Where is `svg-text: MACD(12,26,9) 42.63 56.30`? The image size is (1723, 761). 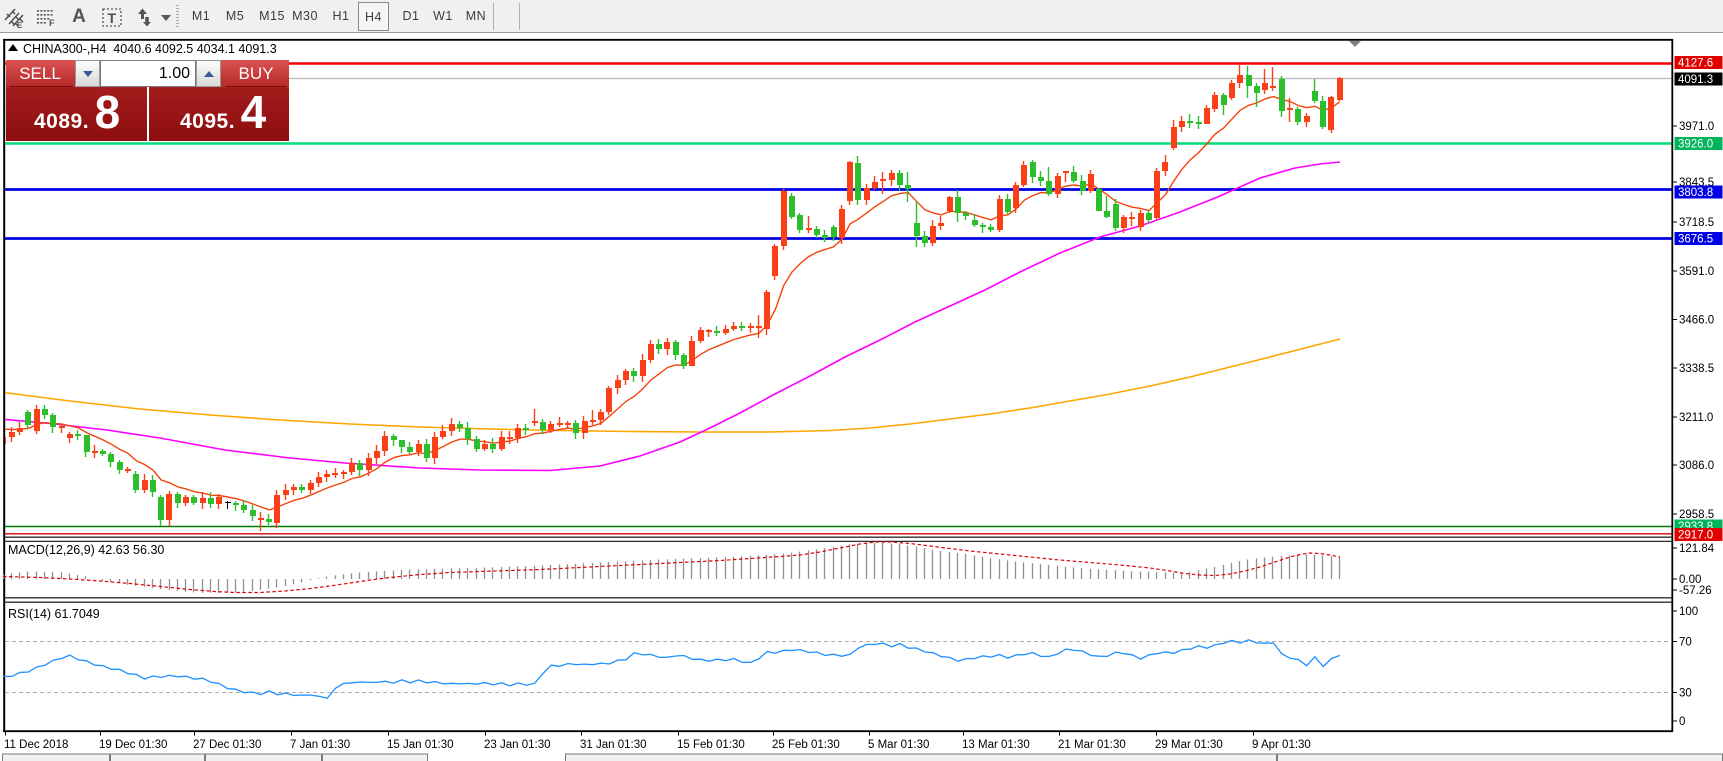 svg-text: MACD(12,26,9) 42.63 56.30 is located at coordinates (86, 550).